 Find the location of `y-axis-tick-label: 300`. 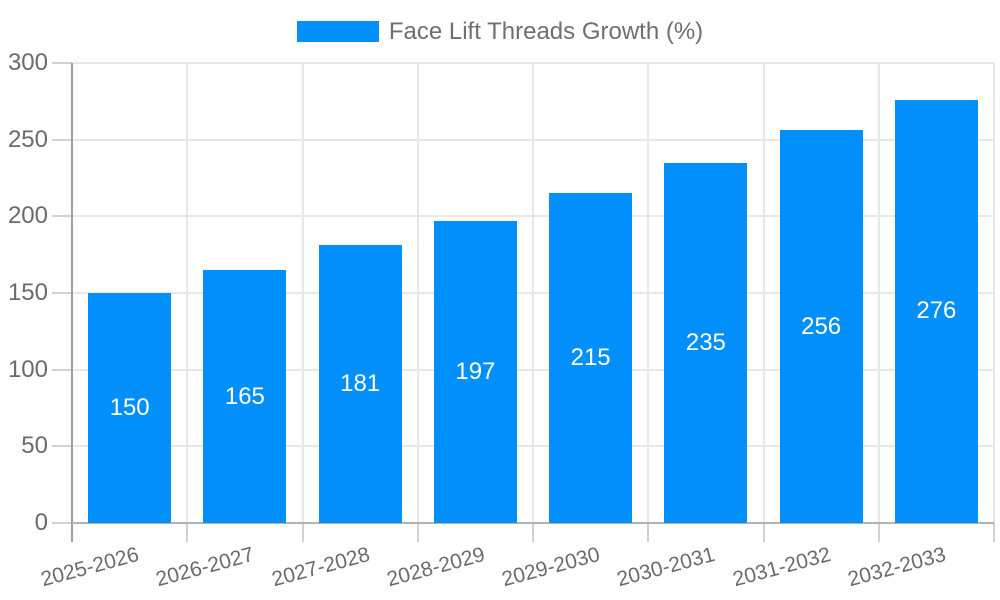

y-axis-tick-label: 300 is located at coordinates (27, 62).